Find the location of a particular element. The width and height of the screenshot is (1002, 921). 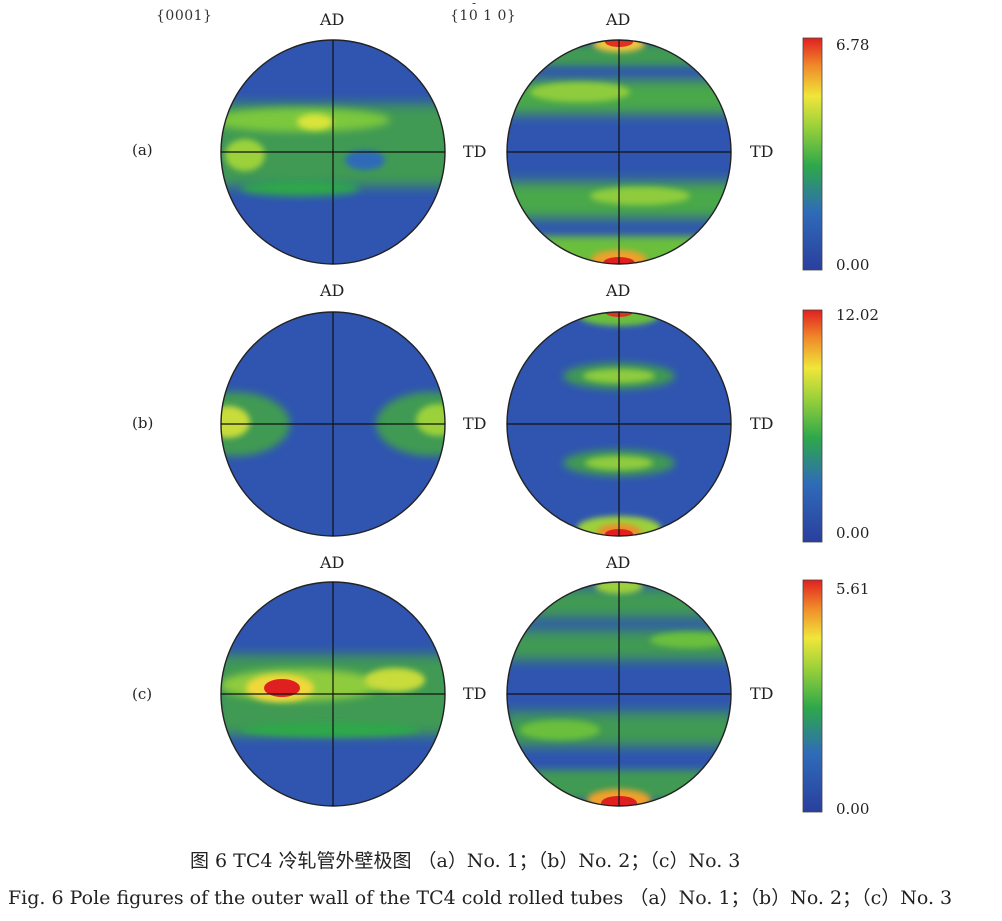

ad-label-a-left: AD is located at coordinates (332, 19).